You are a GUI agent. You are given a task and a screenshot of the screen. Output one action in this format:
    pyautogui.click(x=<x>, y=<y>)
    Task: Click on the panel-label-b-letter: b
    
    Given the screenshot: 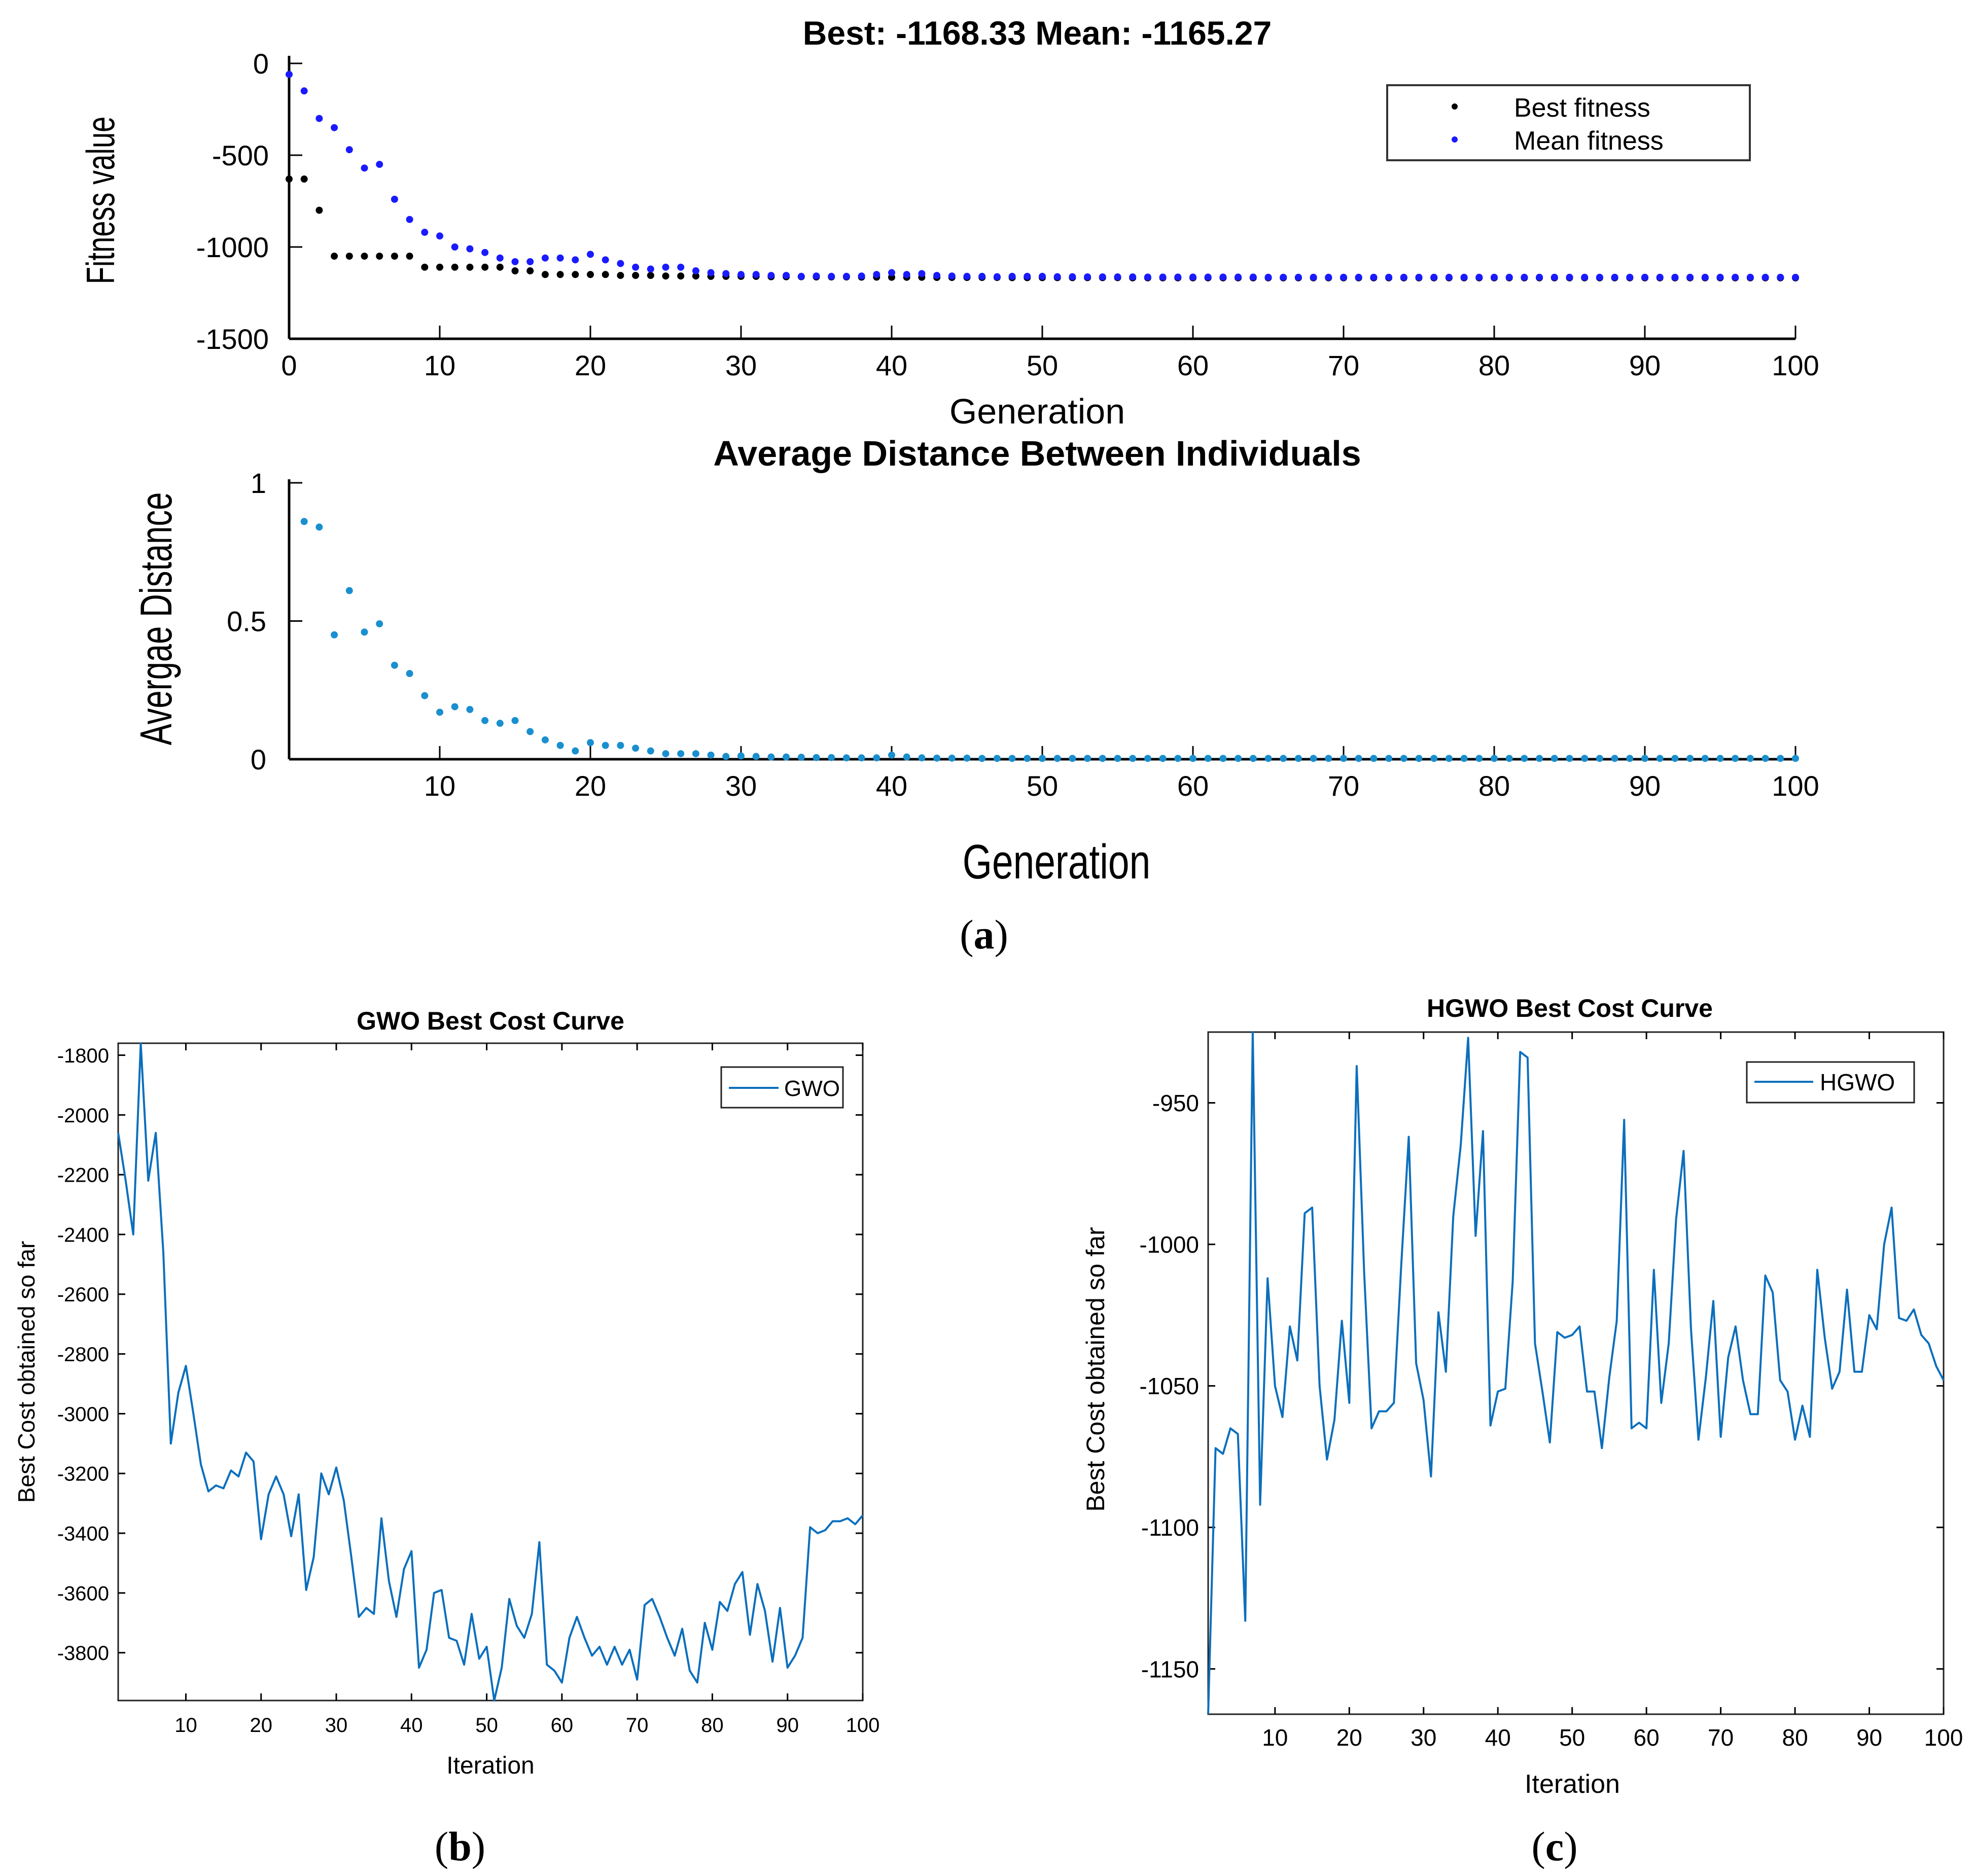 What is the action you would take?
    pyautogui.click(x=460, y=1846)
    